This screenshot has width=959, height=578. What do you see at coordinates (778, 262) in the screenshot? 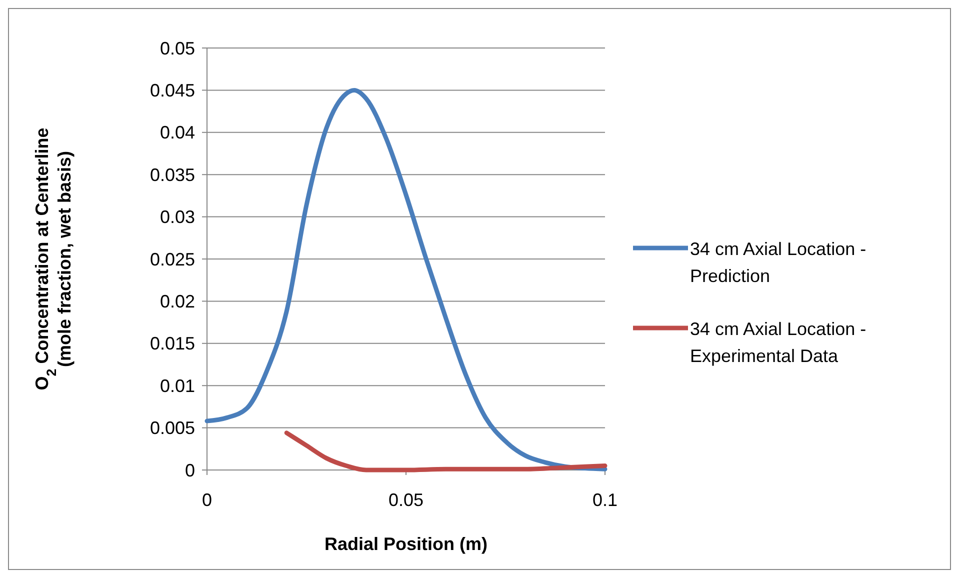
I see `legend-label: 34 cm Axial Location - Prediction` at bounding box center [778, 262].